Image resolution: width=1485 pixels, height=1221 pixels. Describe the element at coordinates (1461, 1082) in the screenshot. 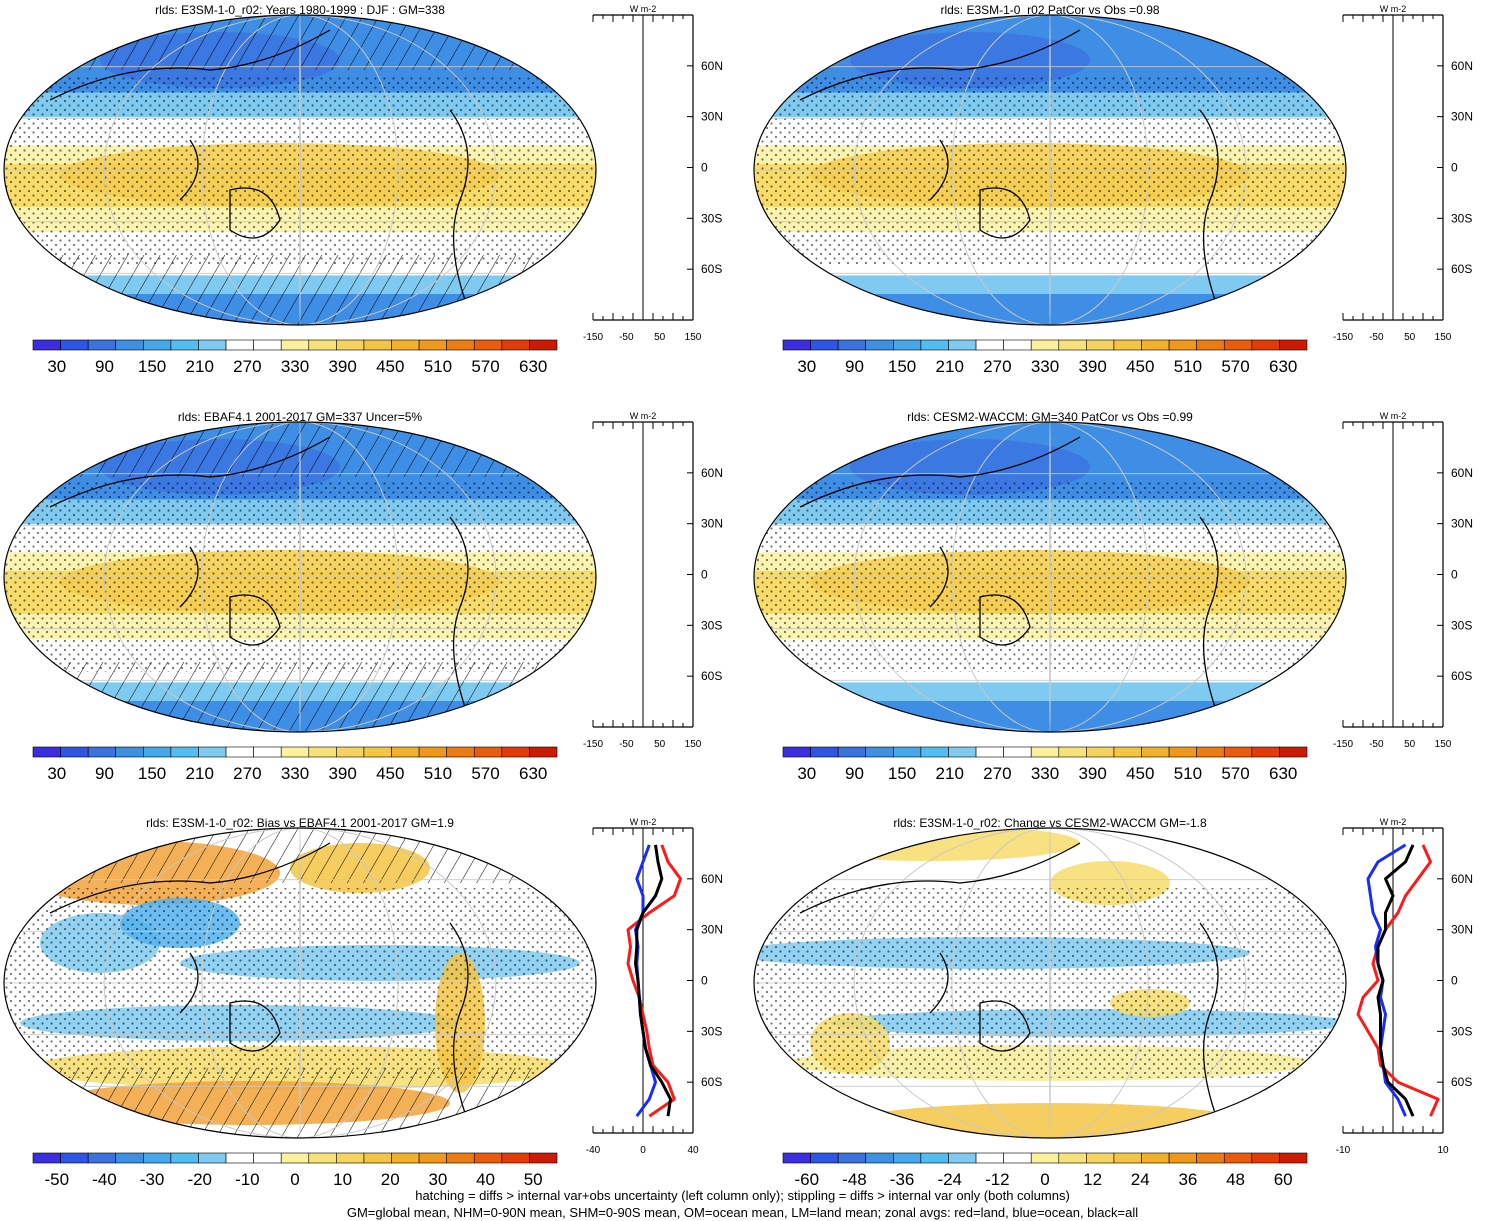

I see `lat-label: 60S` at that location.